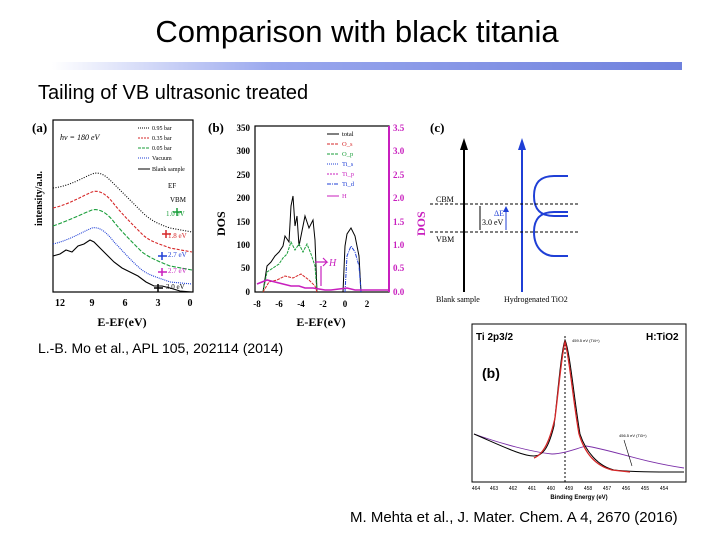 The height and width of the screenshot is (540, 720). I want to click on xps-sample-label: H:TiO2, so click(662, 337).